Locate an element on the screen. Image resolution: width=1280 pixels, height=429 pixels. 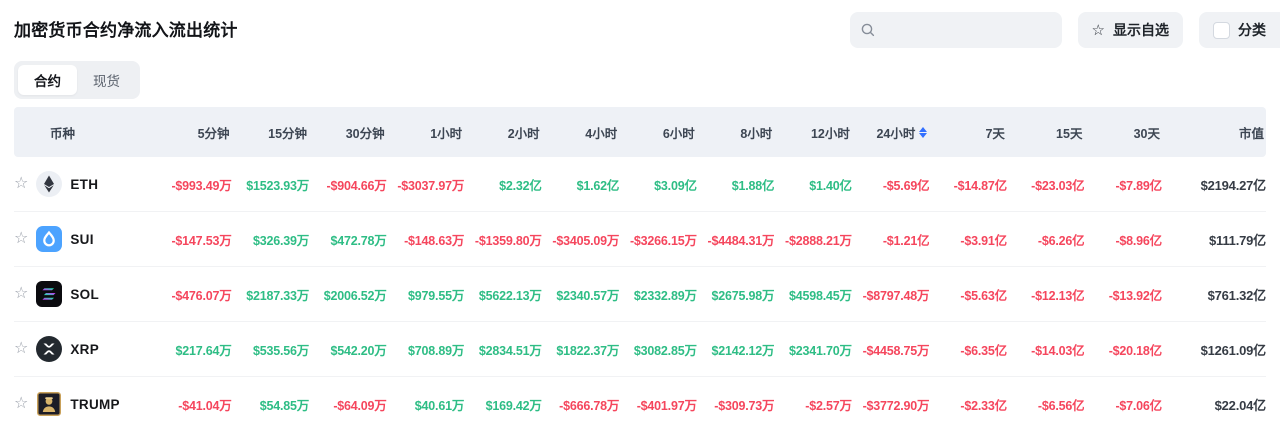
star-icon: ☆ is located at coordinates (1098, 30).